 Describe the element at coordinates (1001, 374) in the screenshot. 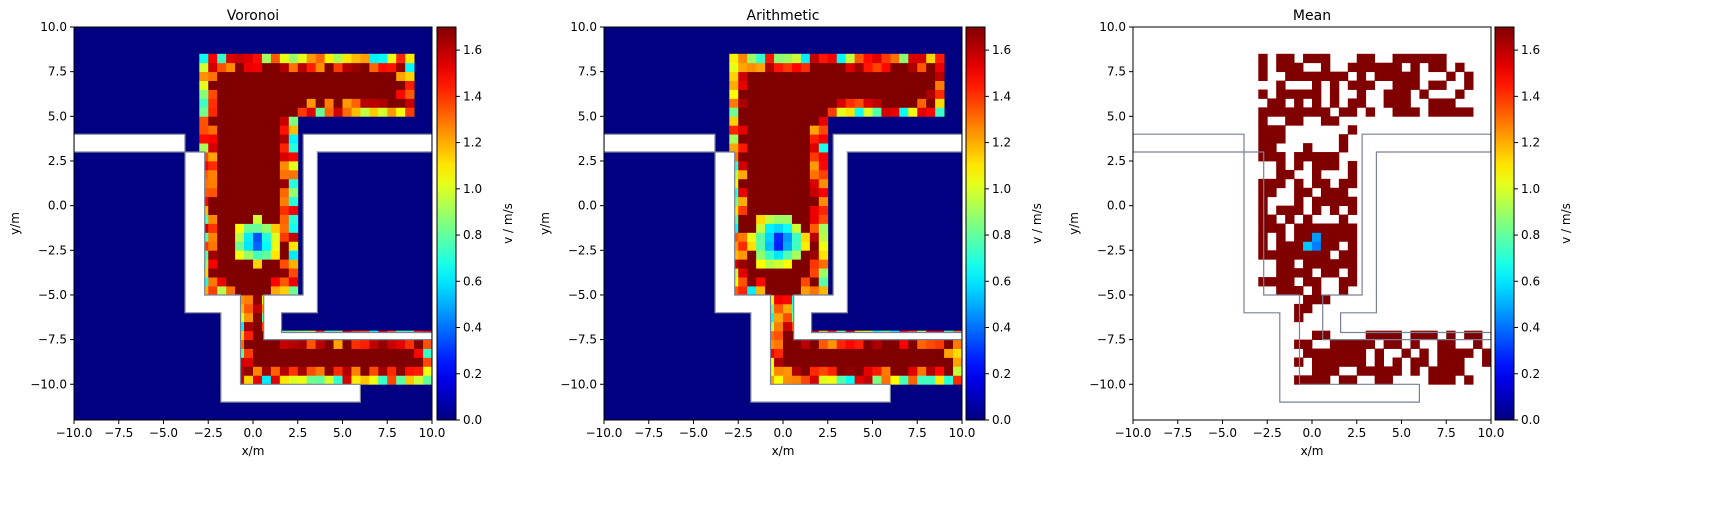

I see `colorbar-tick-label: 0.2` at that location.